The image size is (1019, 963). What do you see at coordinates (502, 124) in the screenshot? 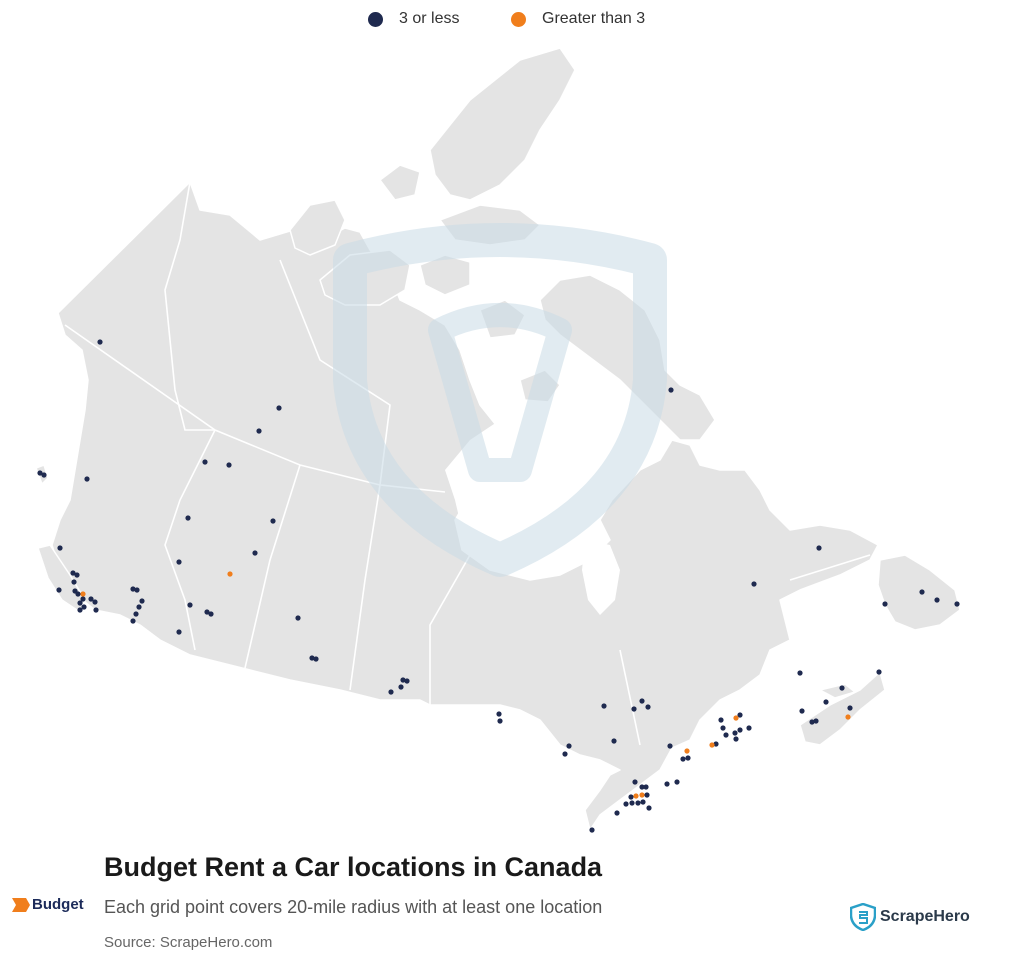
I see `ellesmere-island` at bounding box center [502, 124].